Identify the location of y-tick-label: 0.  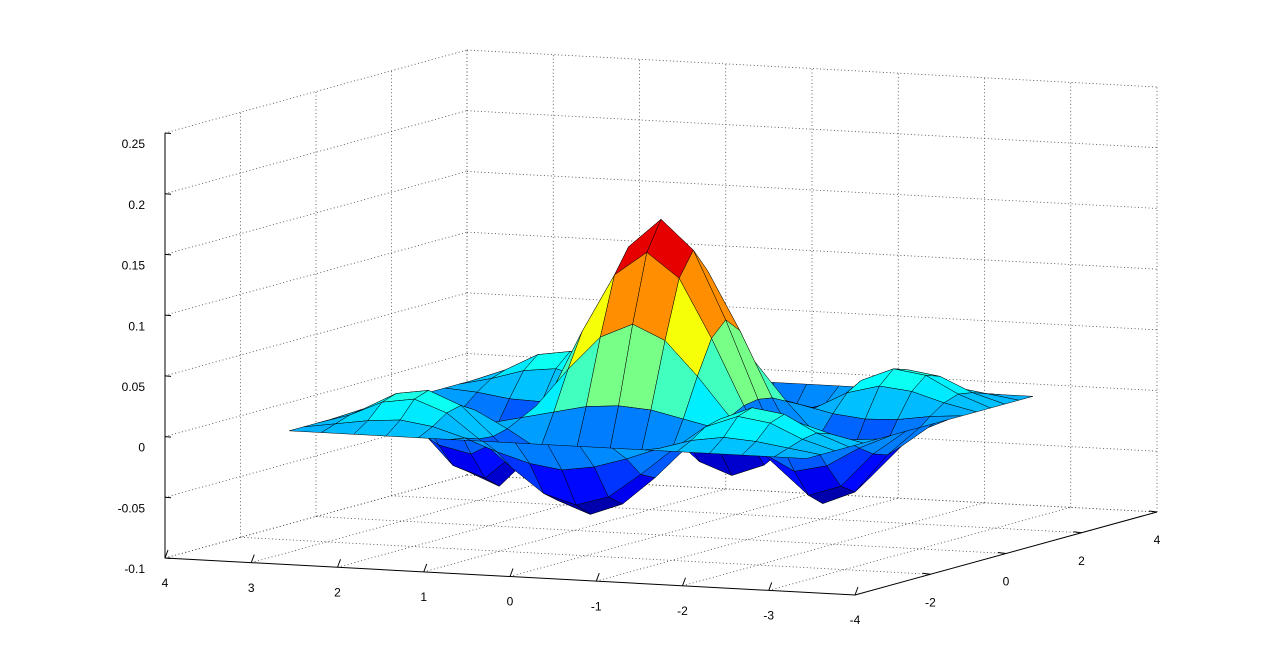
(1006, 582).